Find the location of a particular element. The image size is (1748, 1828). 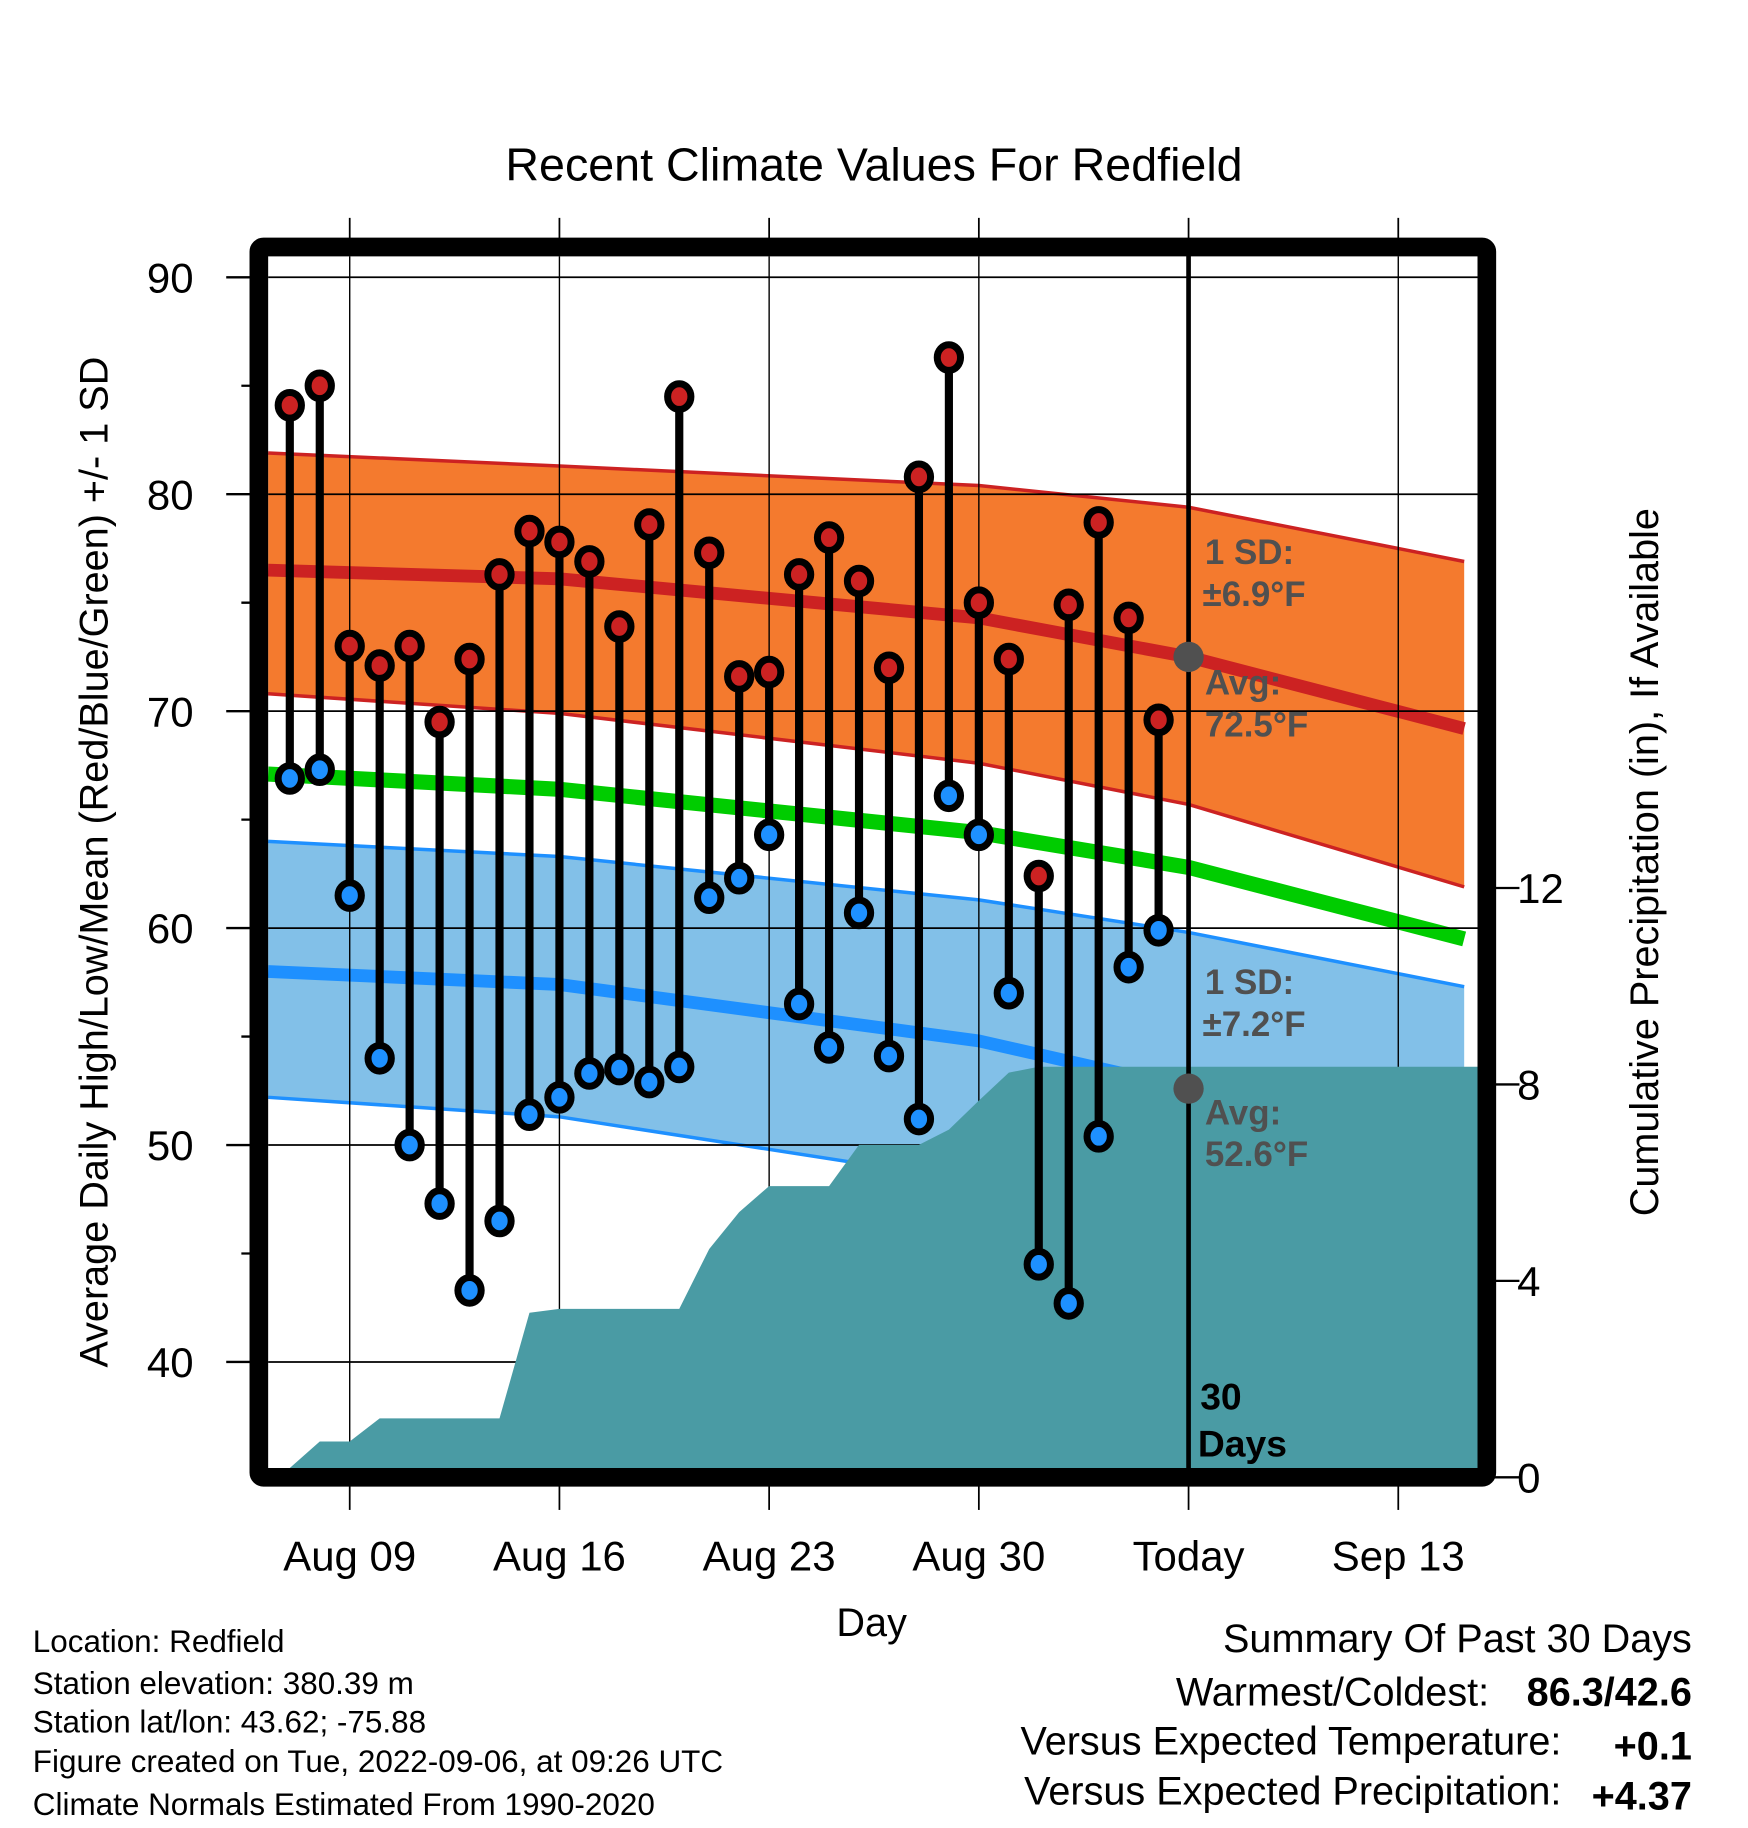

normal-low-today-dot is located at coordinates (1188, 1088).